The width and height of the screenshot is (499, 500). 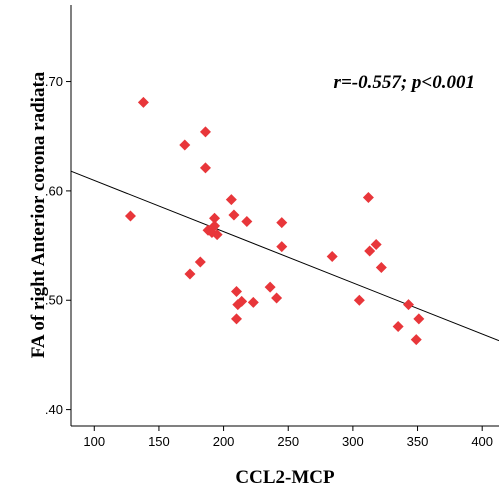 What do you see at coordinates (94, 441) in the screenshot?
I see `x-tick-label: 100` at bounding box center [94, 441].